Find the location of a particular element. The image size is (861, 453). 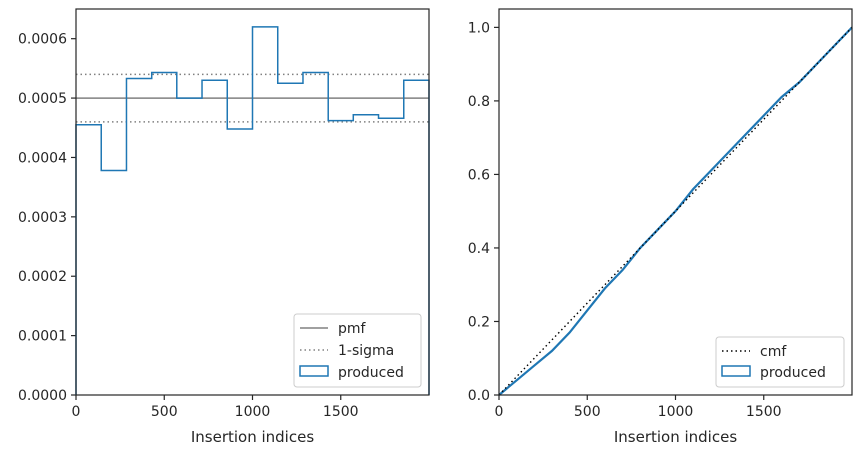

cmf-y-tick-label: 0.0 is located at coordinates (479, 396).